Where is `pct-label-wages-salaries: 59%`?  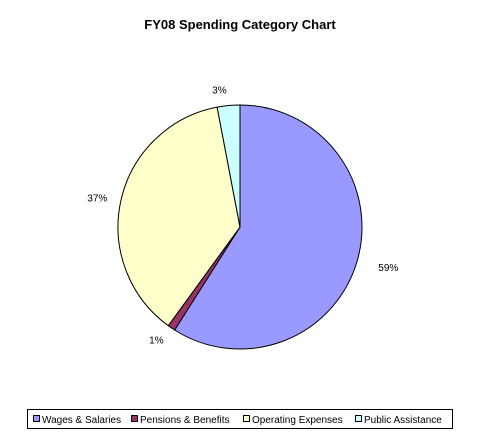 pct-label-wages-salaries: 59% is located at coordinates (388, 268).